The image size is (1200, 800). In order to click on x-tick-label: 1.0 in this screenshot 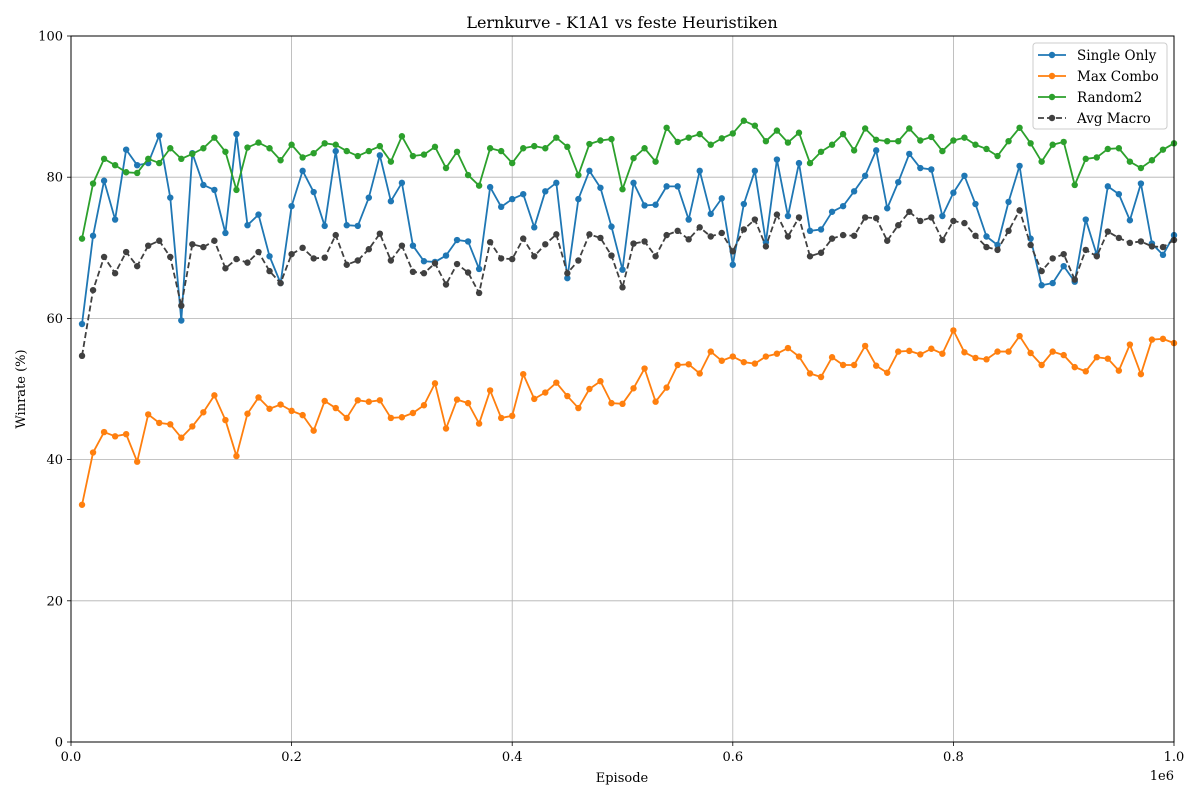, I will do `click(1174, 757)`.